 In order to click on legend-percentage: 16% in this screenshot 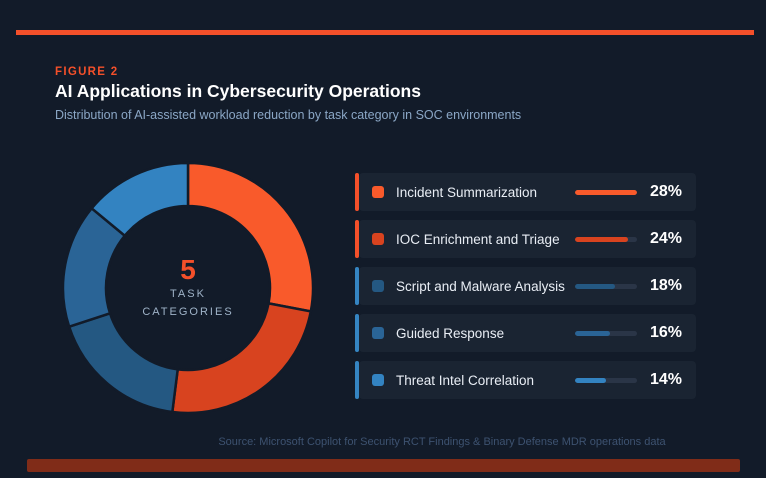, I will do `click(665, 332)`.